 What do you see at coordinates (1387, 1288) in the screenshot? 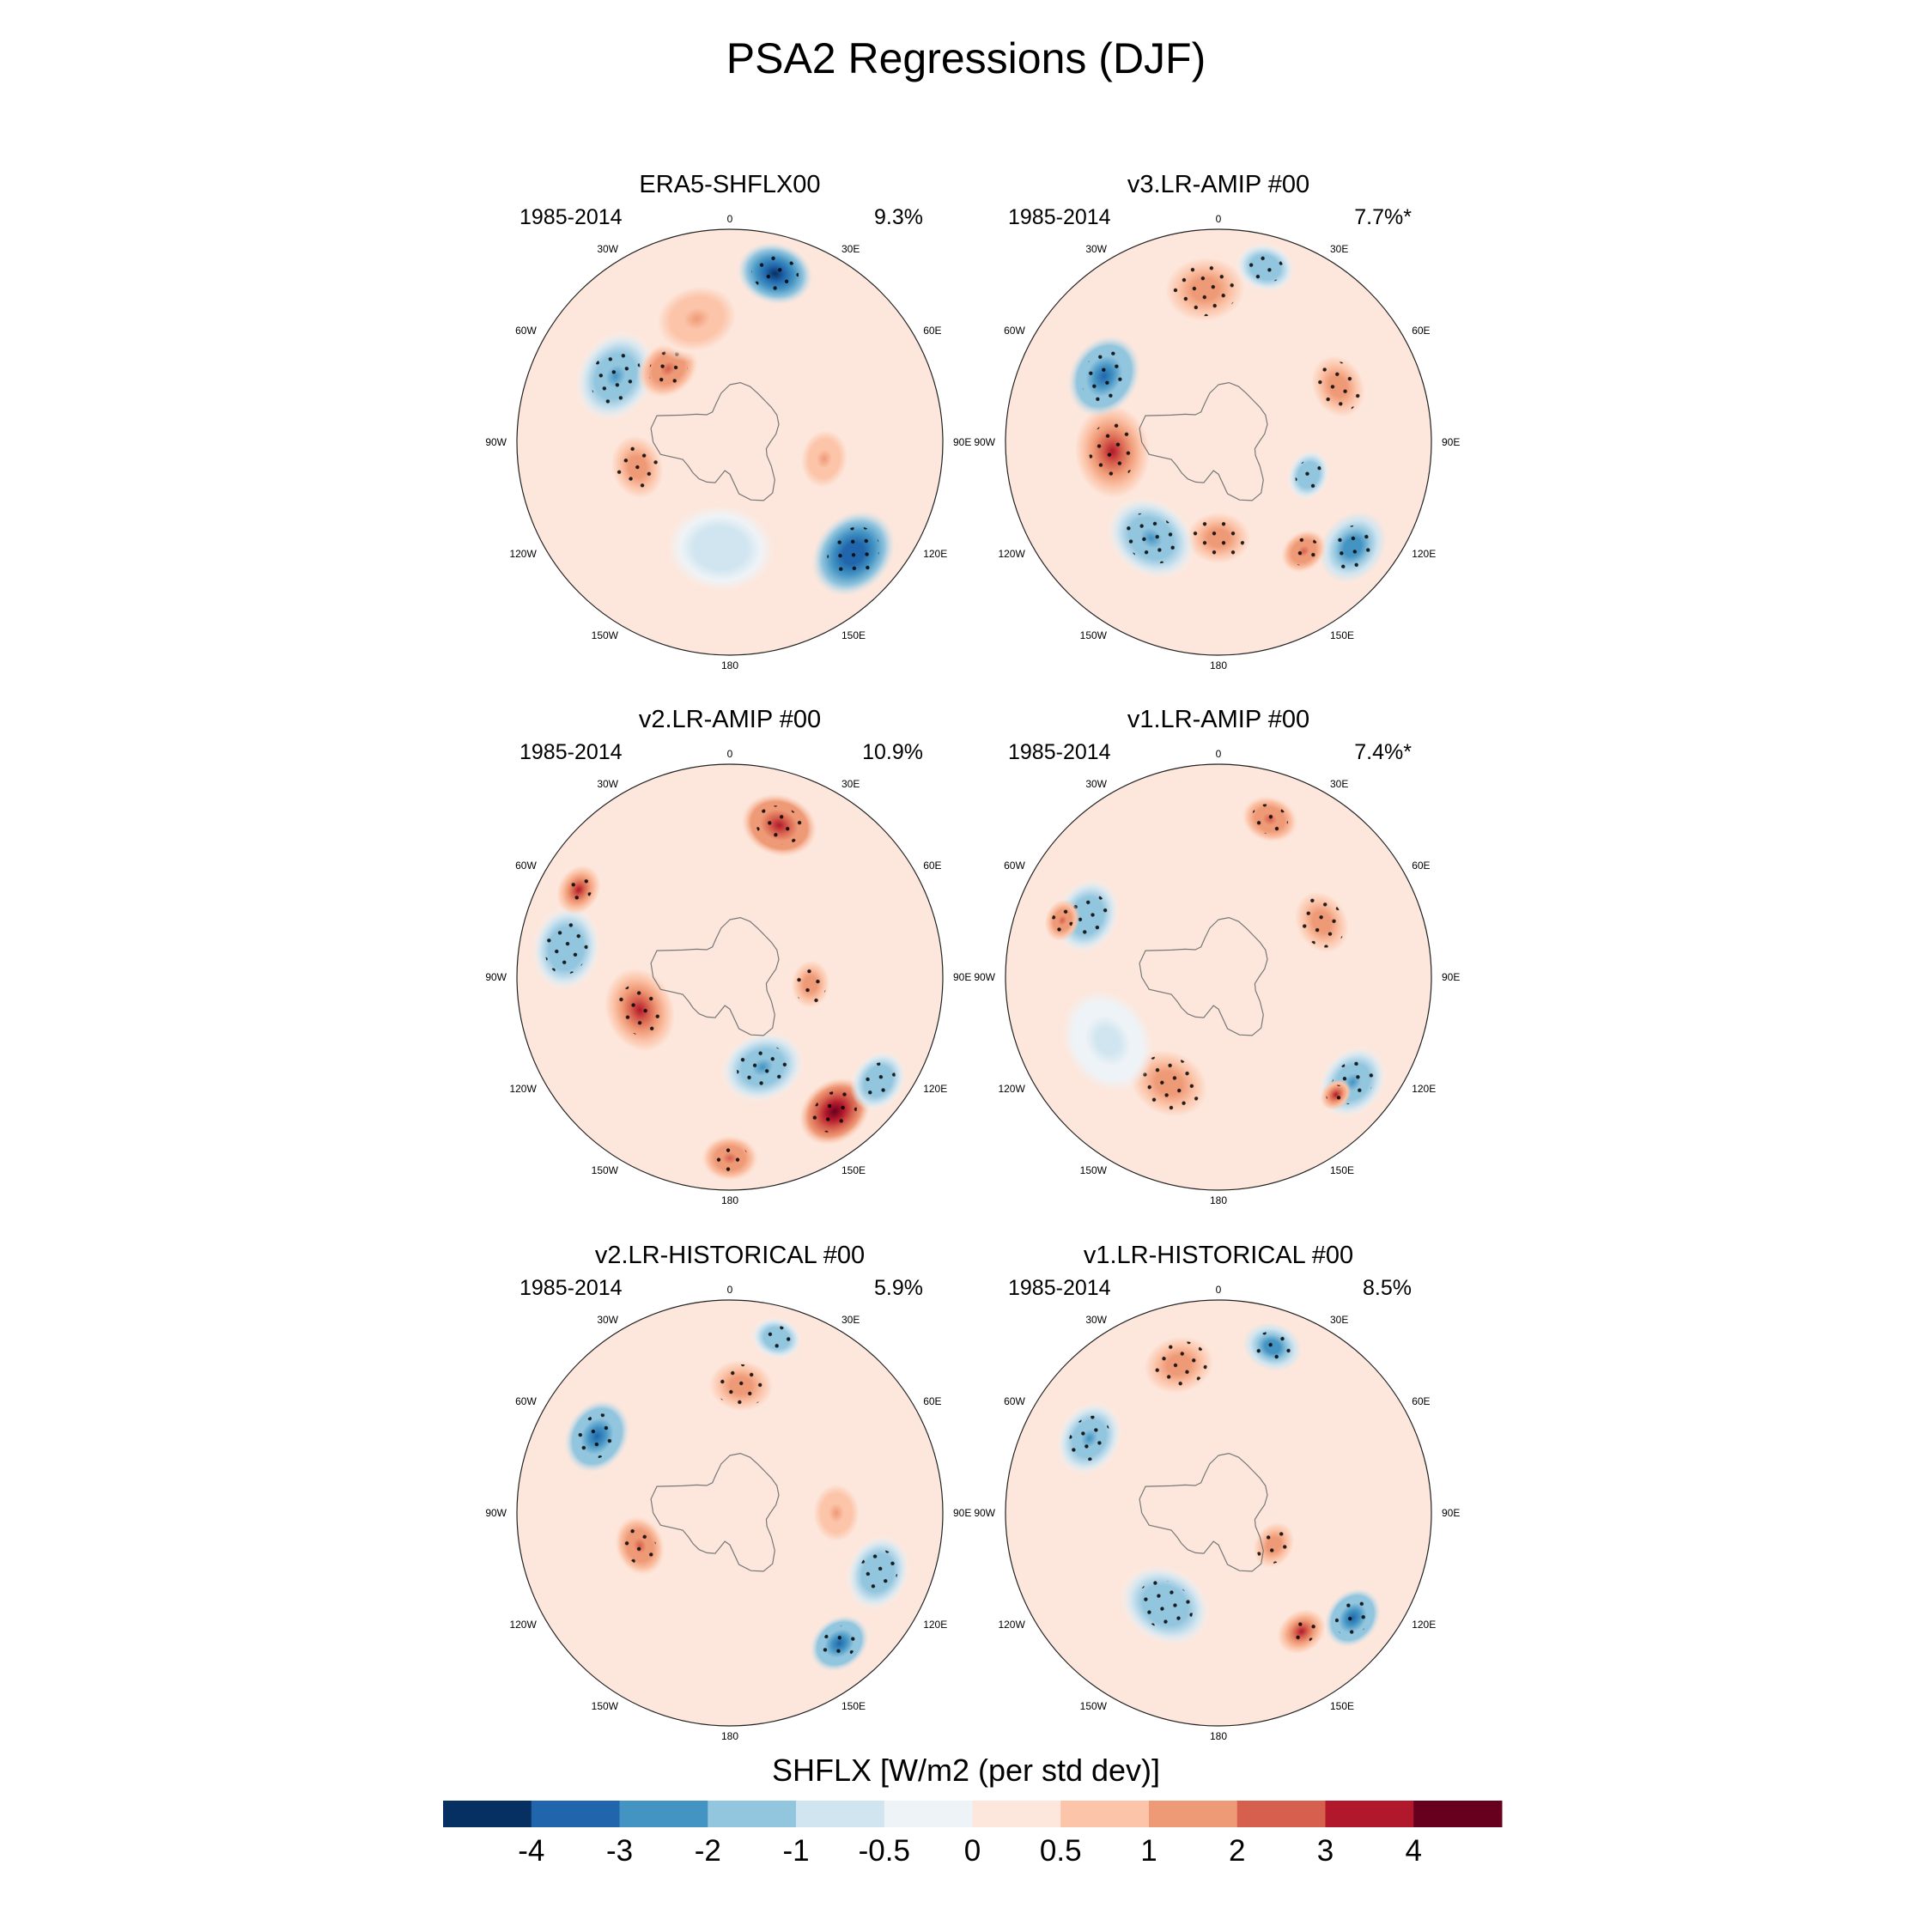
I see `panel-variance: 8.5%` at bounding box center [1387, 1288].